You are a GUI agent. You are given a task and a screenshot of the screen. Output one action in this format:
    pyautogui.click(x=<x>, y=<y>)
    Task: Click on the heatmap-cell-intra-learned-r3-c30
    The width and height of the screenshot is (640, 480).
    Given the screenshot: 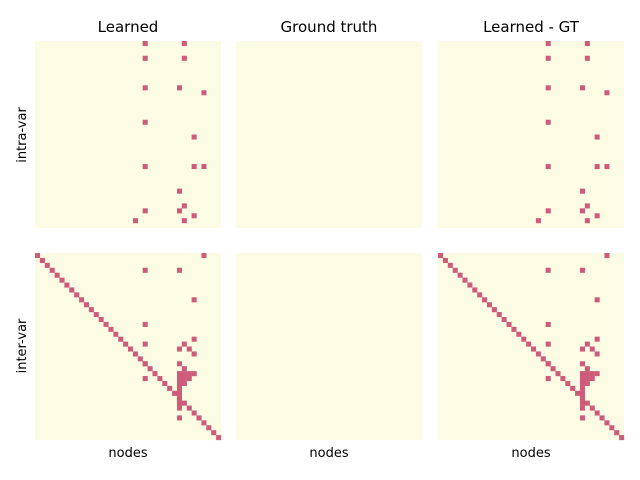 What is the action you would take?
    pyautogui.click(x=184, y=58)
    